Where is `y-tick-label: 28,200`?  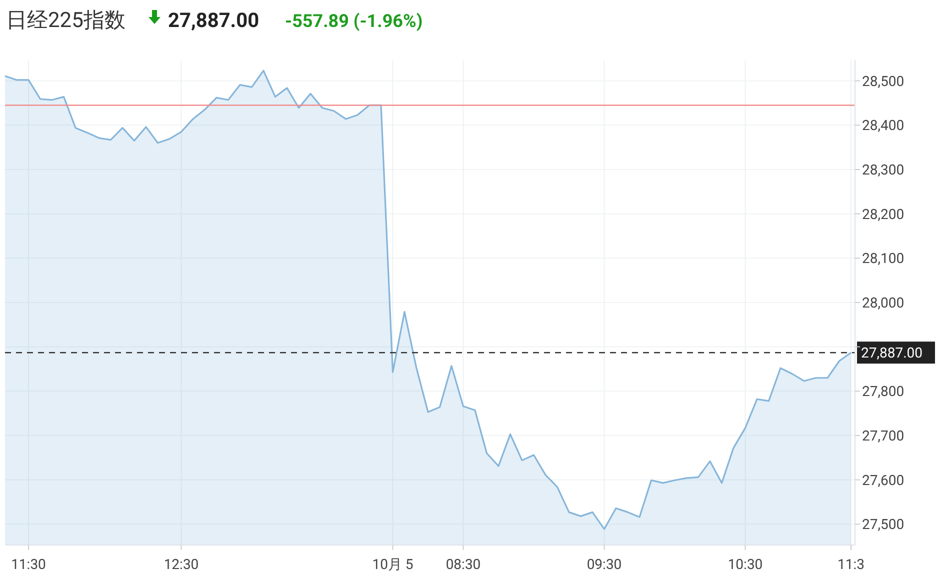
y-tick-label: 28,200 is located at coordinates (883, 214).